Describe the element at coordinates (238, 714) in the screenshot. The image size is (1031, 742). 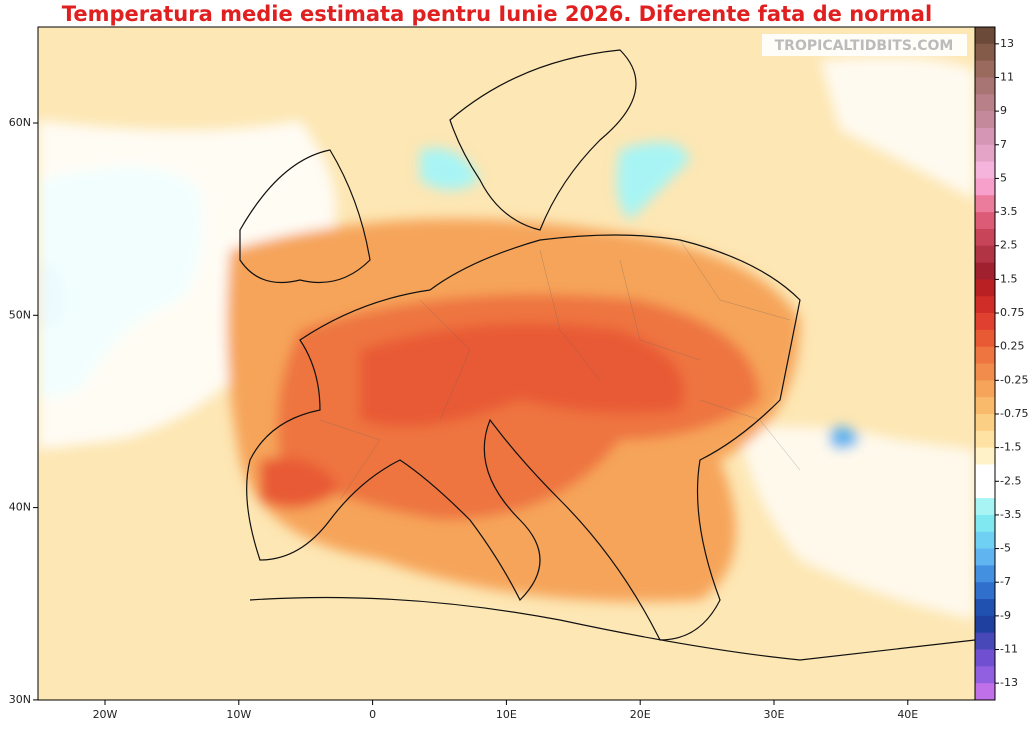
I see `lon-label: 10W` at that location.